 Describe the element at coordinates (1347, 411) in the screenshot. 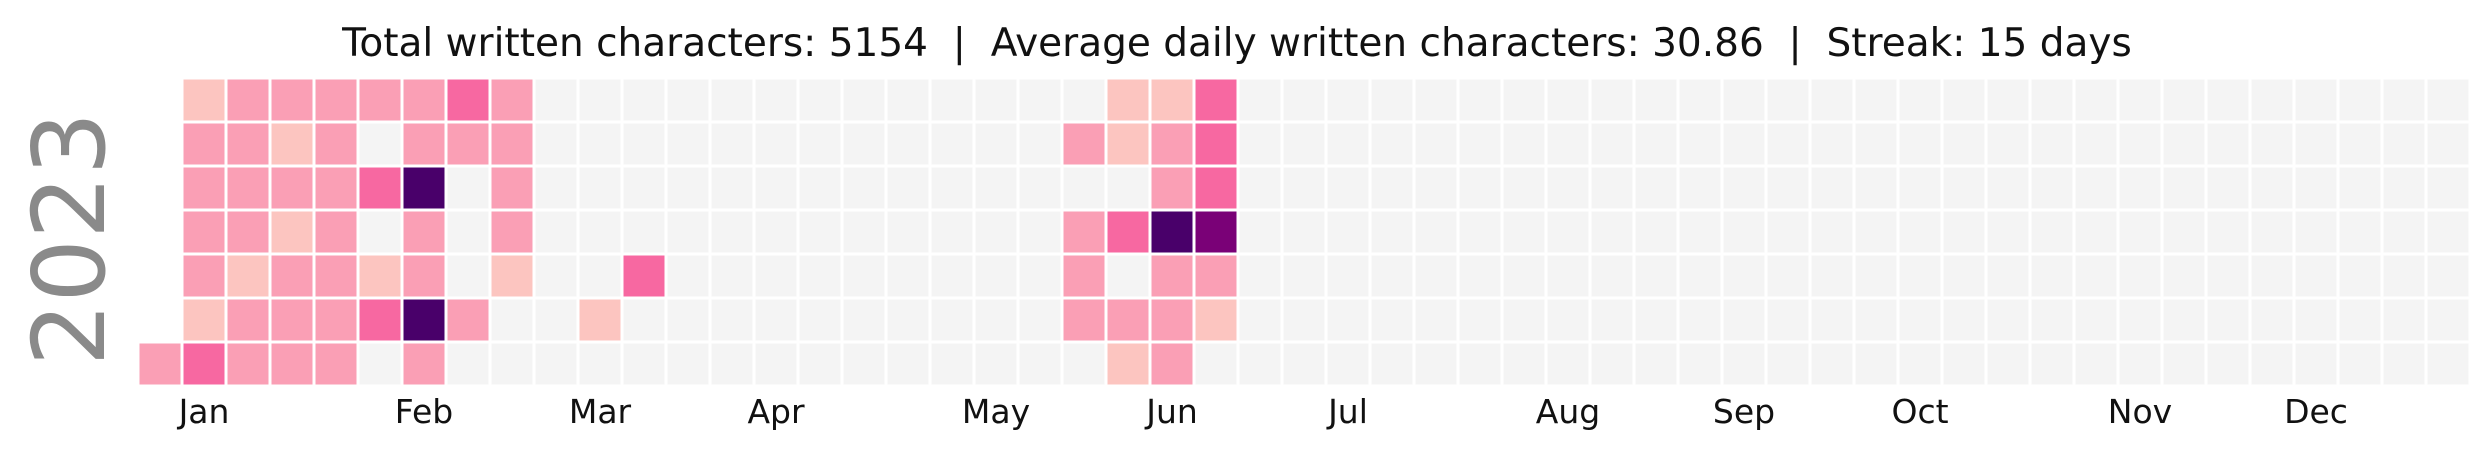

I see `month-label: Jul` at that location.